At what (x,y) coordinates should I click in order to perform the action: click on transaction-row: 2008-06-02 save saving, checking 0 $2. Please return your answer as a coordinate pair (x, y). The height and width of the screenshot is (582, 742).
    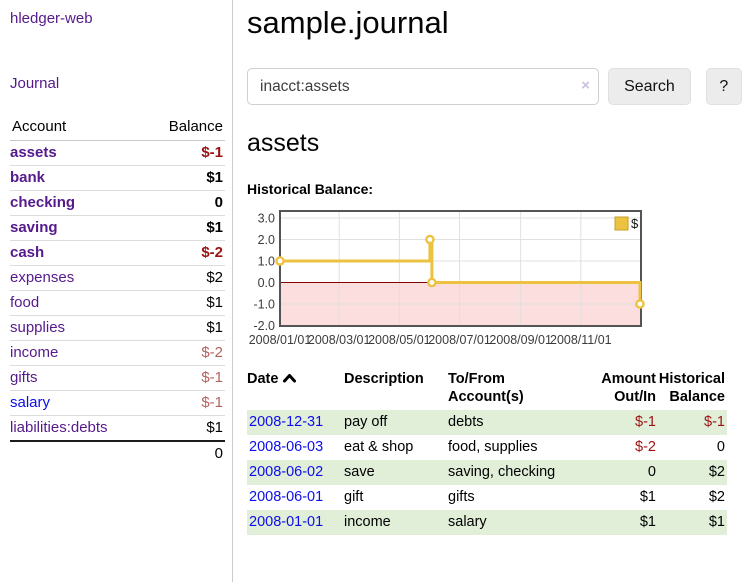
    Looking at the image, I should click on (487, 472).